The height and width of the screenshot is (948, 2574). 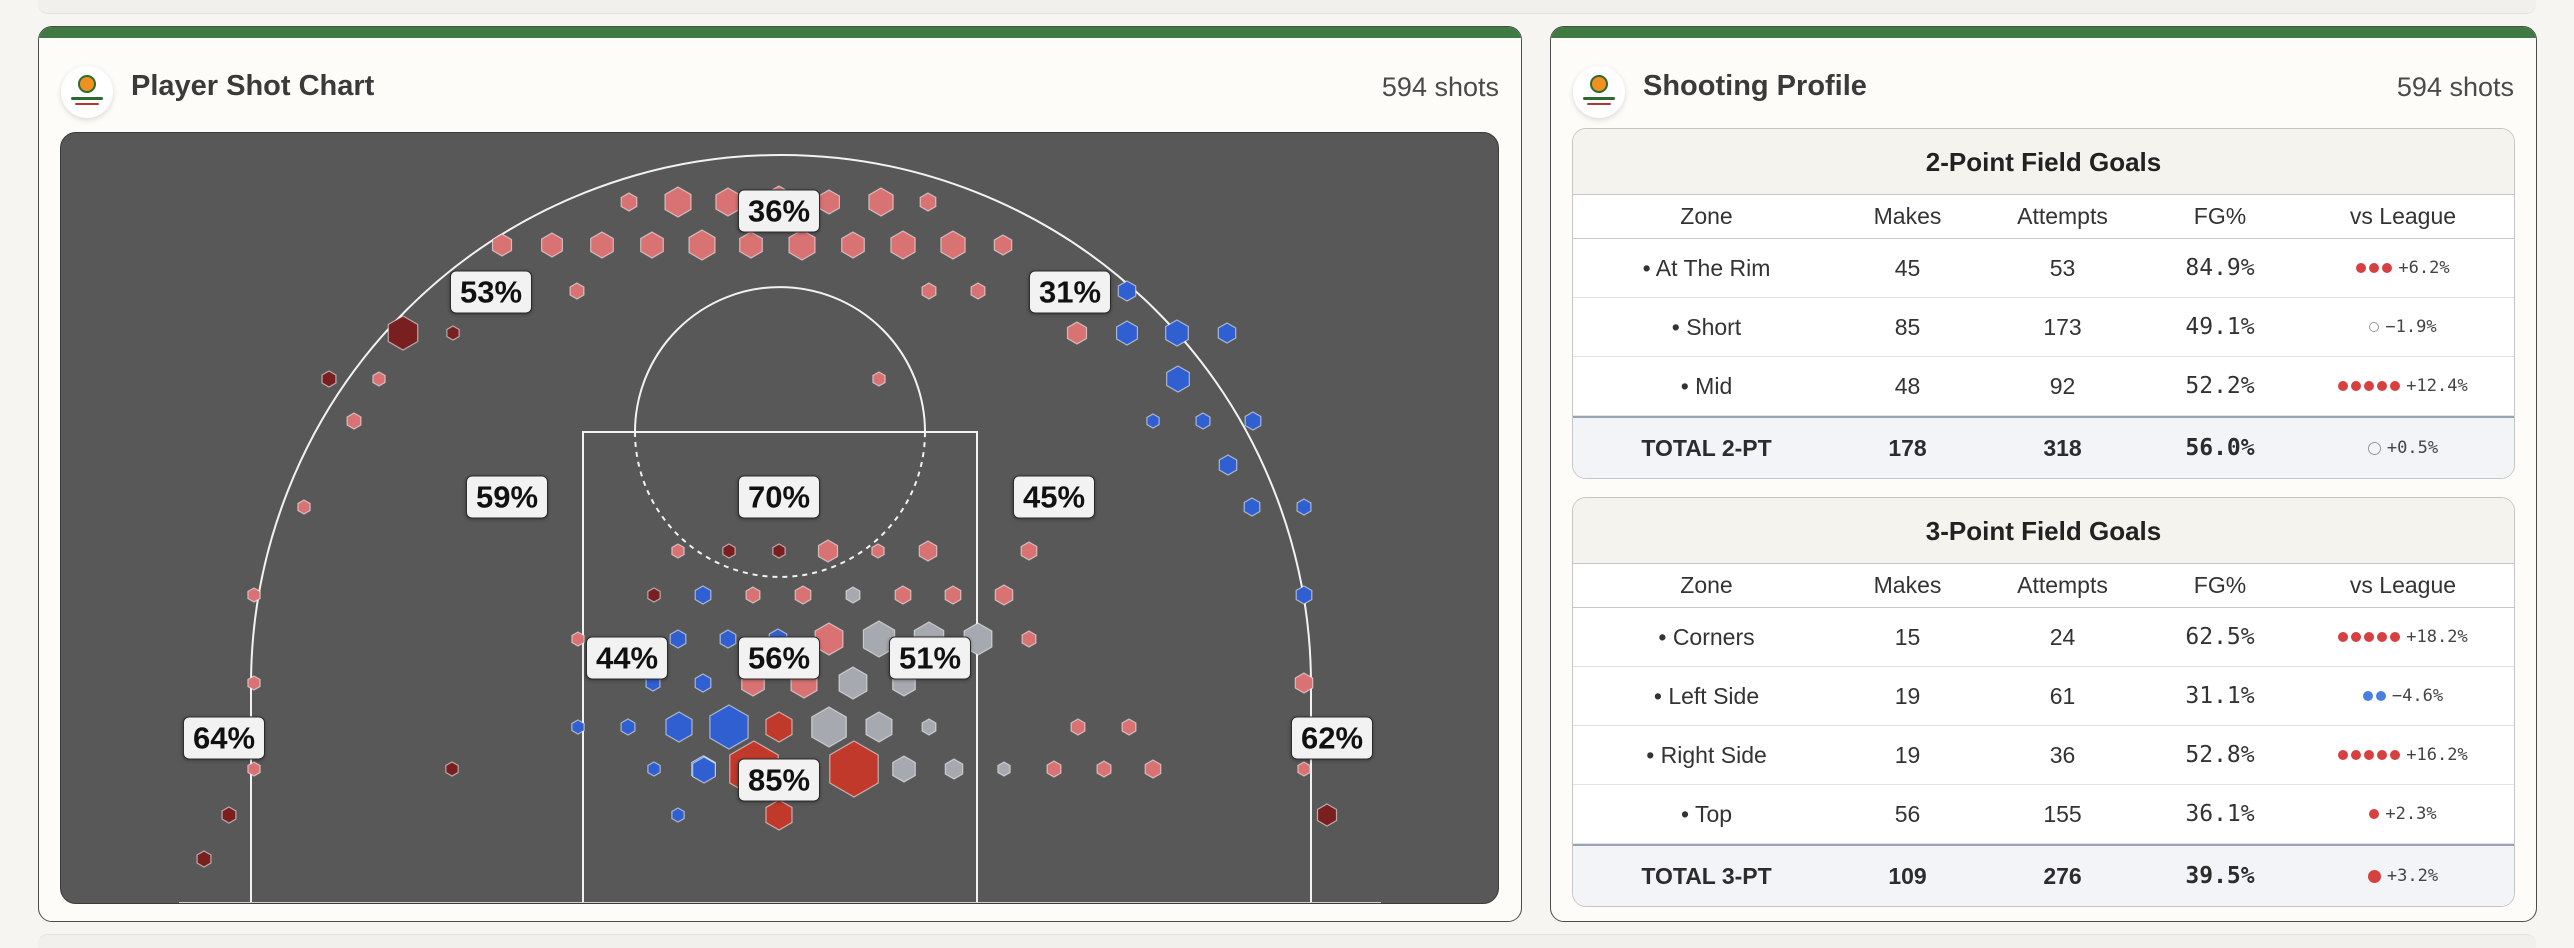 What do you see at coordinates (2402, 268) in the screenshot?
I see `vs-league-cell: +6.2%` at bounding box center [2402, 268].